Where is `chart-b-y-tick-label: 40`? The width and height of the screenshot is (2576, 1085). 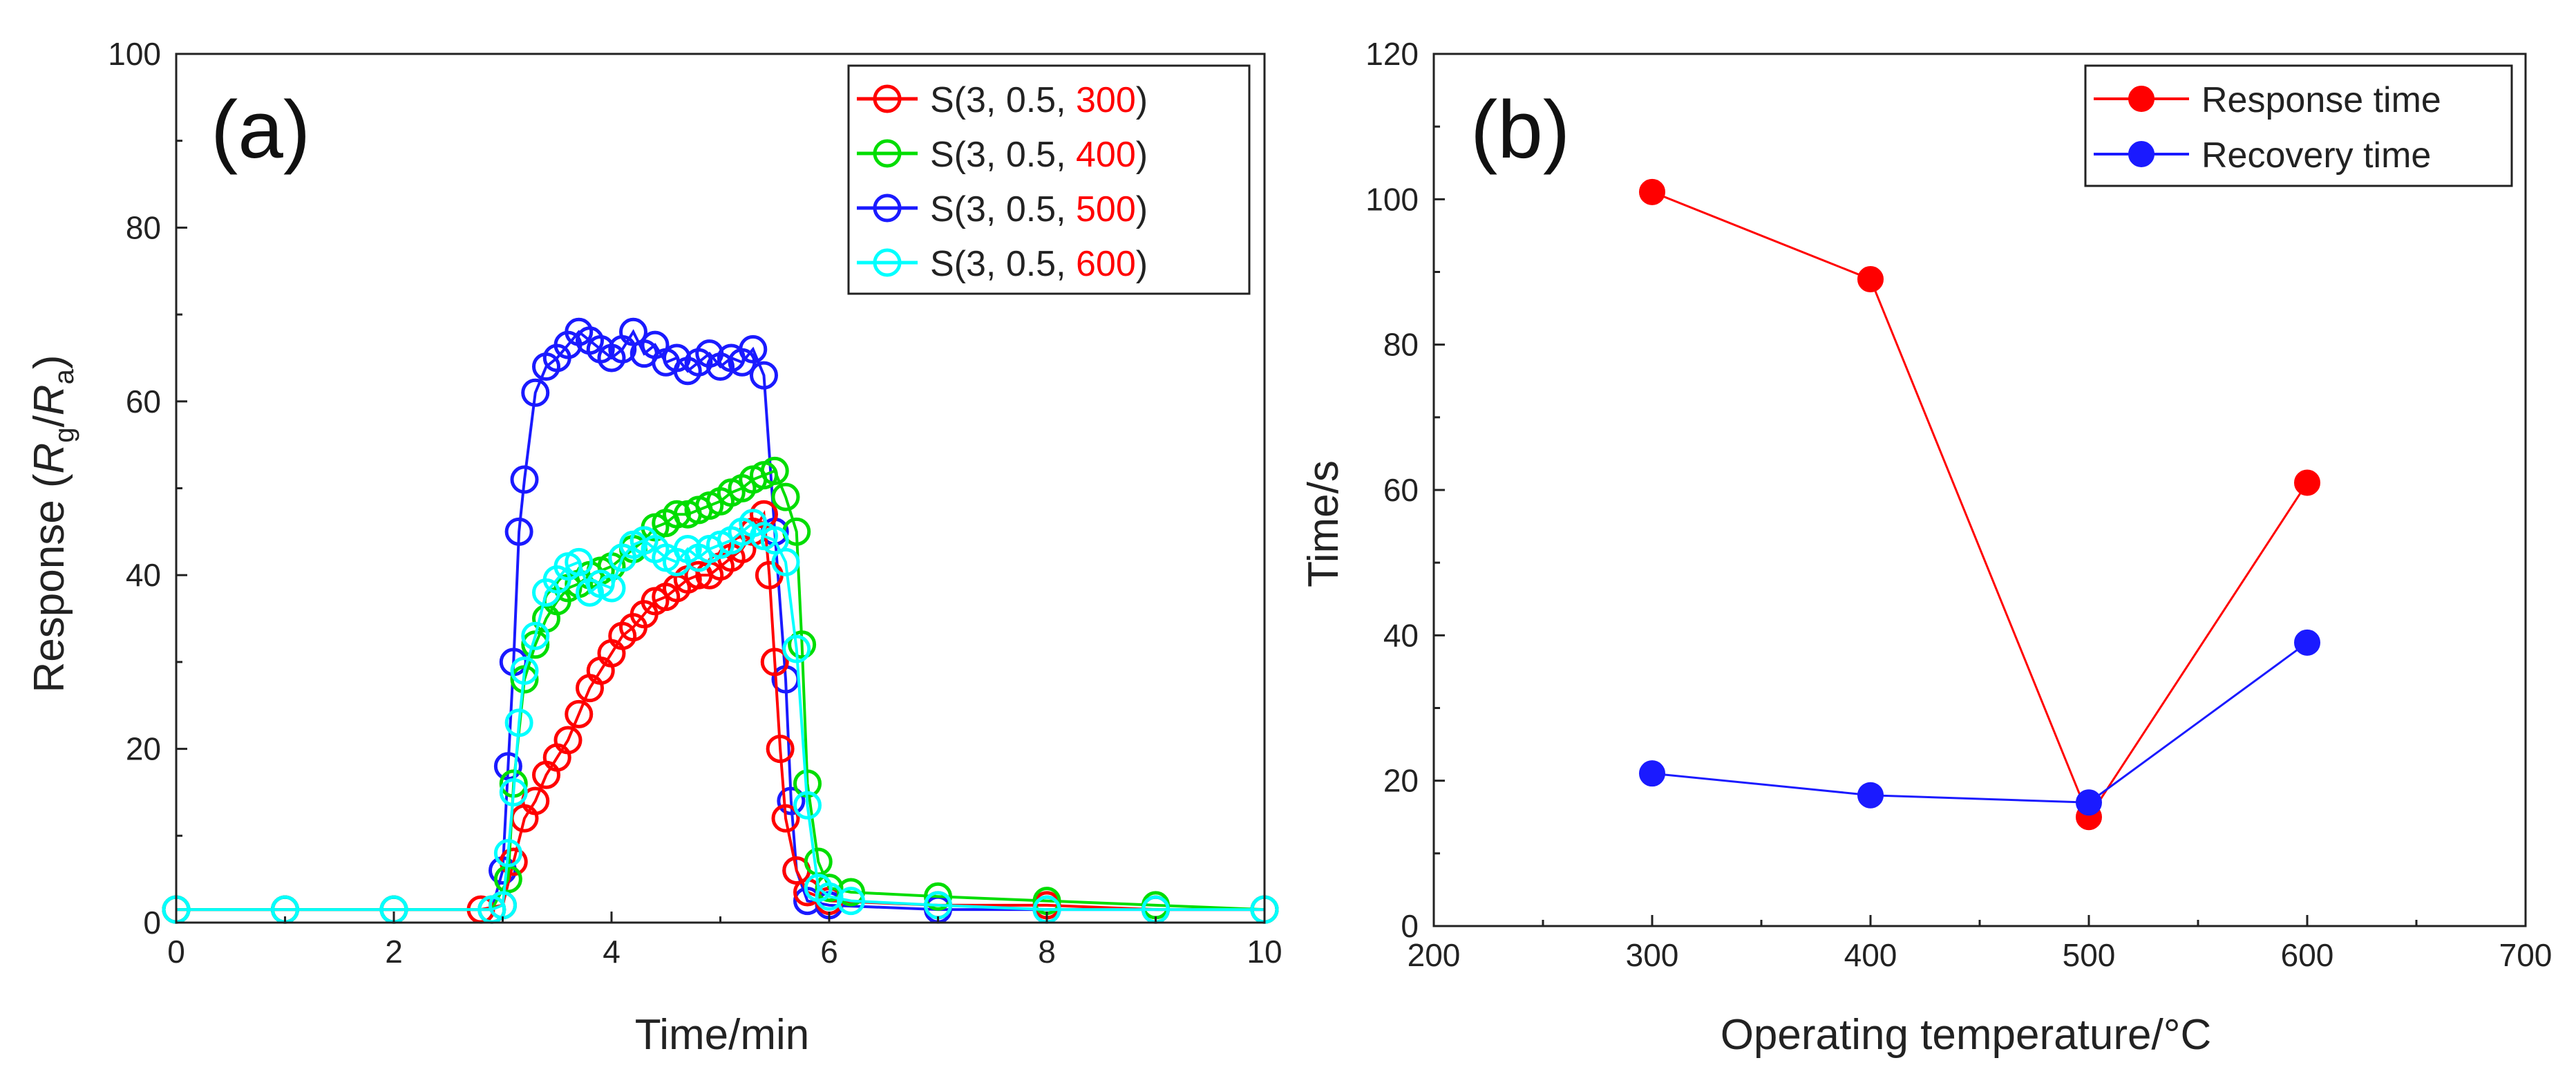 chart-b-y-tick-label: 40 is located at coordinates (1401, 635).